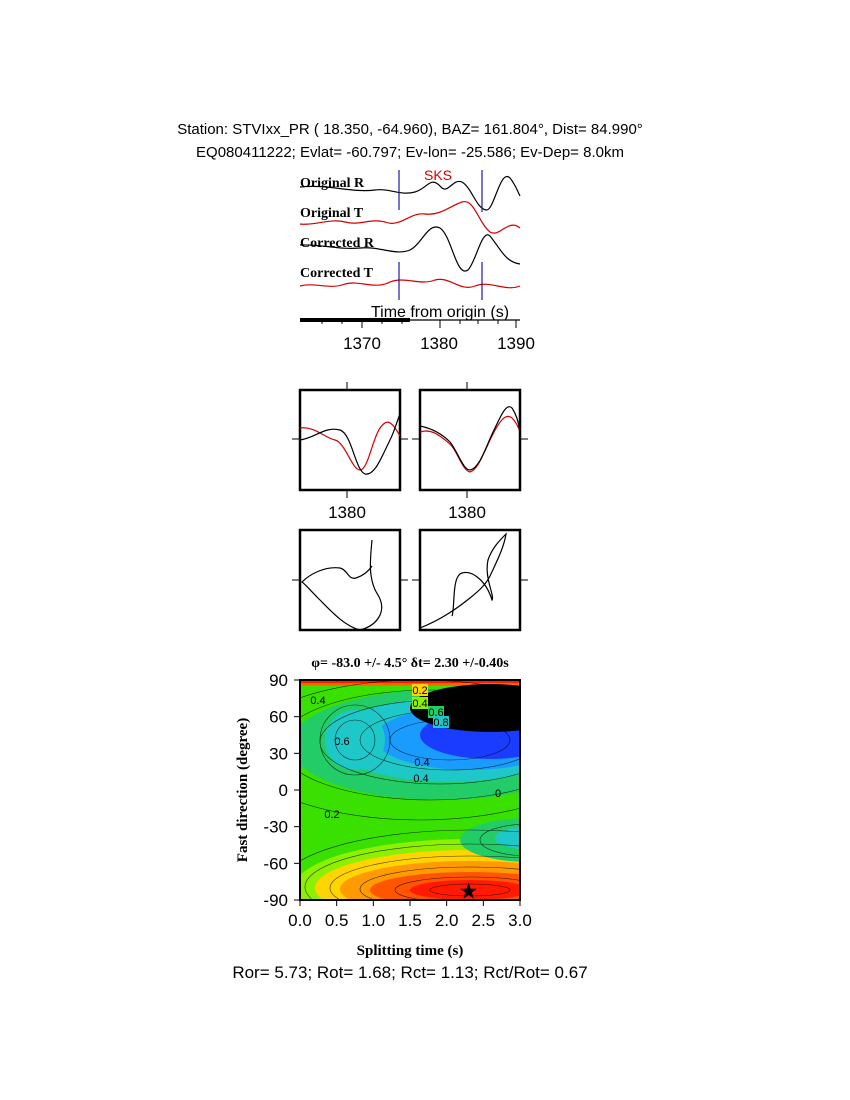  Describe the element at coordinates (469, 890) in the screenshot. I see `best-fit-star: ★` at that location.